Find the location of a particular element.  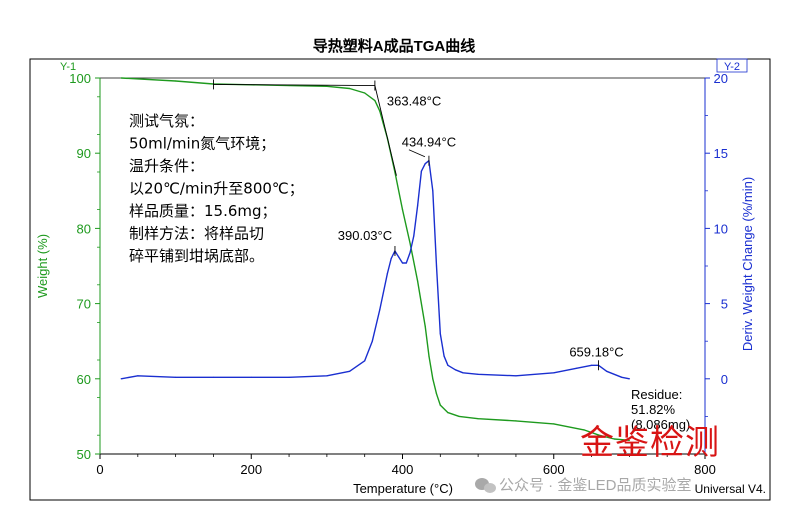

left-axis-tag: Y-1 is located at coordinates (68, 67).